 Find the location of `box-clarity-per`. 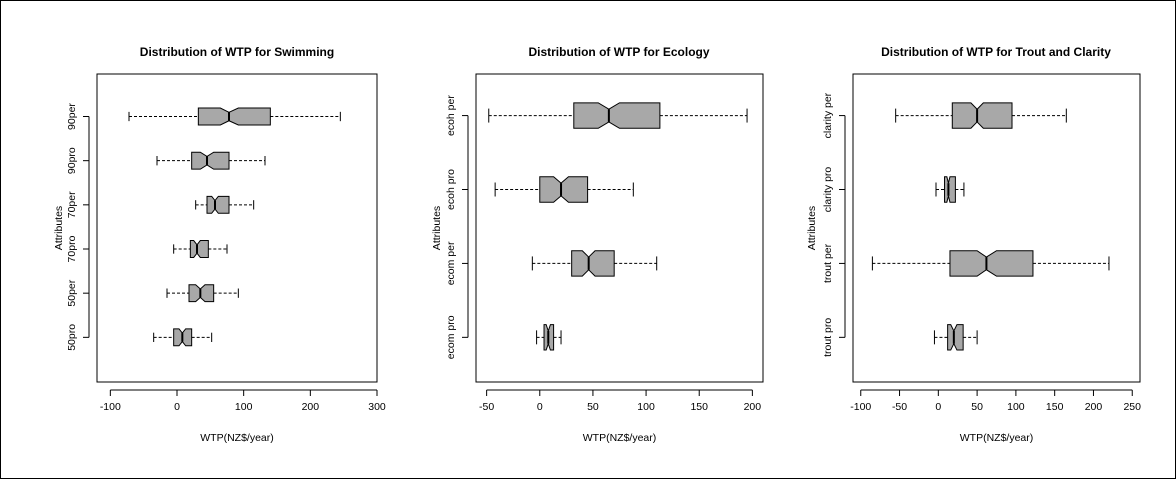

box-clarity-per is located at coordinates (981, 115).